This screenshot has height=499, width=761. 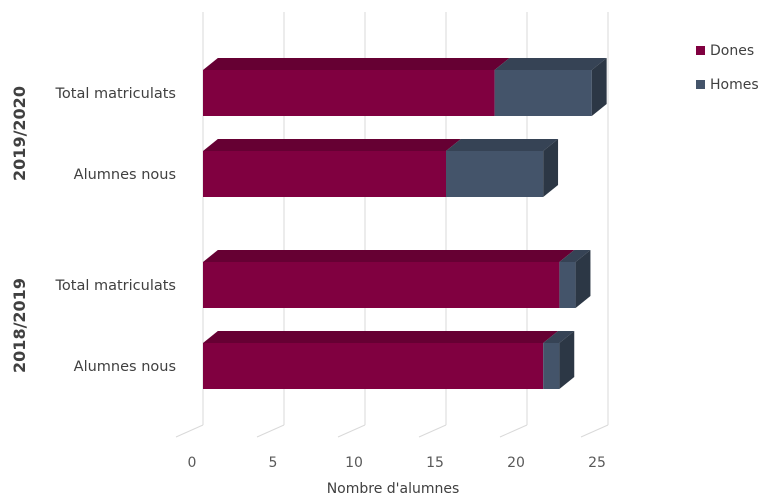 What do you see at coordinates (115, 286) in the screenshot?
I see `category-label-2: Total matriculats` at bounding box center [115, 286].